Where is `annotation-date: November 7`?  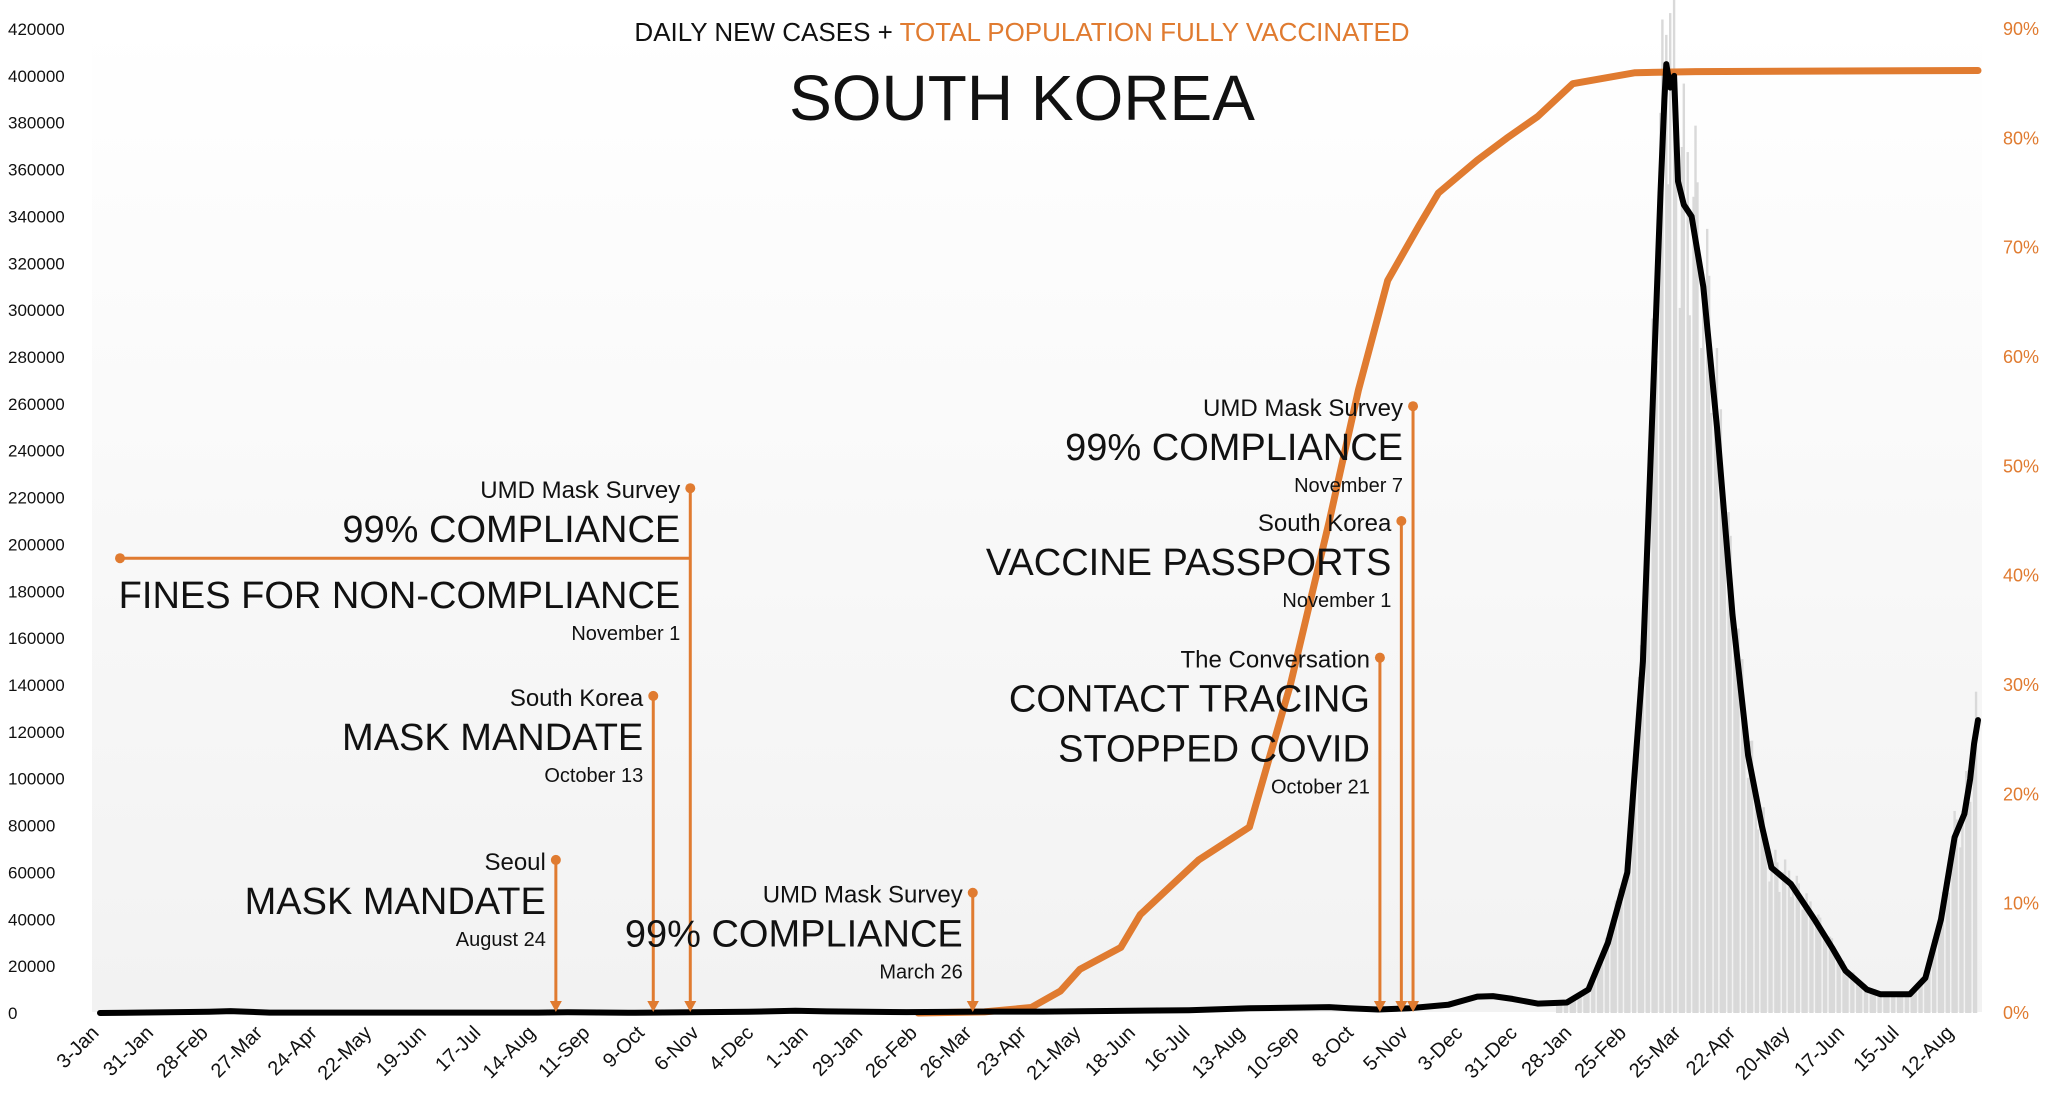 annotation-date: November 7 is located at coordinates (1348, 486).